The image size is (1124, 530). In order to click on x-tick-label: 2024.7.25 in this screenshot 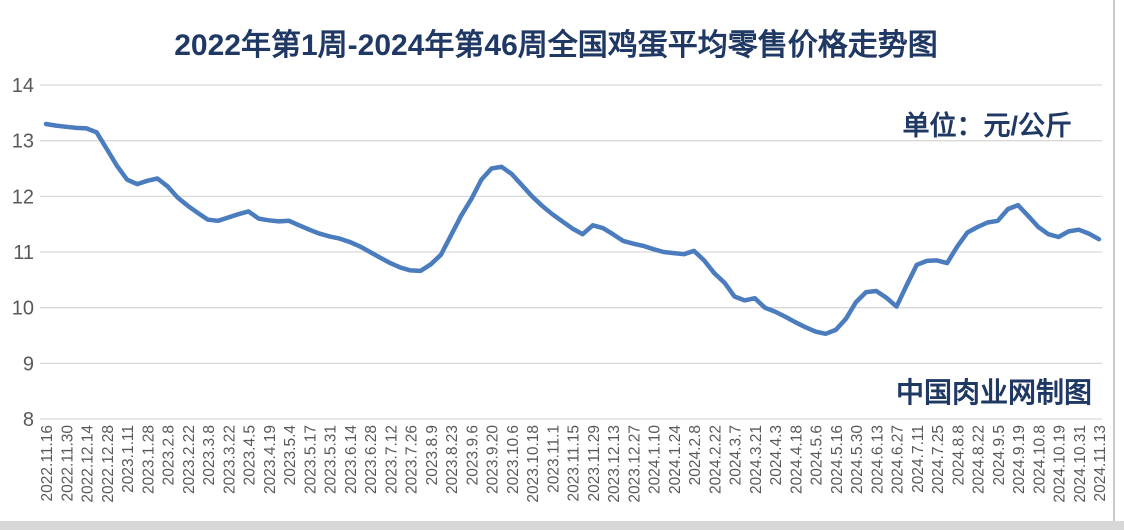, I will do `click(938, 459)`.